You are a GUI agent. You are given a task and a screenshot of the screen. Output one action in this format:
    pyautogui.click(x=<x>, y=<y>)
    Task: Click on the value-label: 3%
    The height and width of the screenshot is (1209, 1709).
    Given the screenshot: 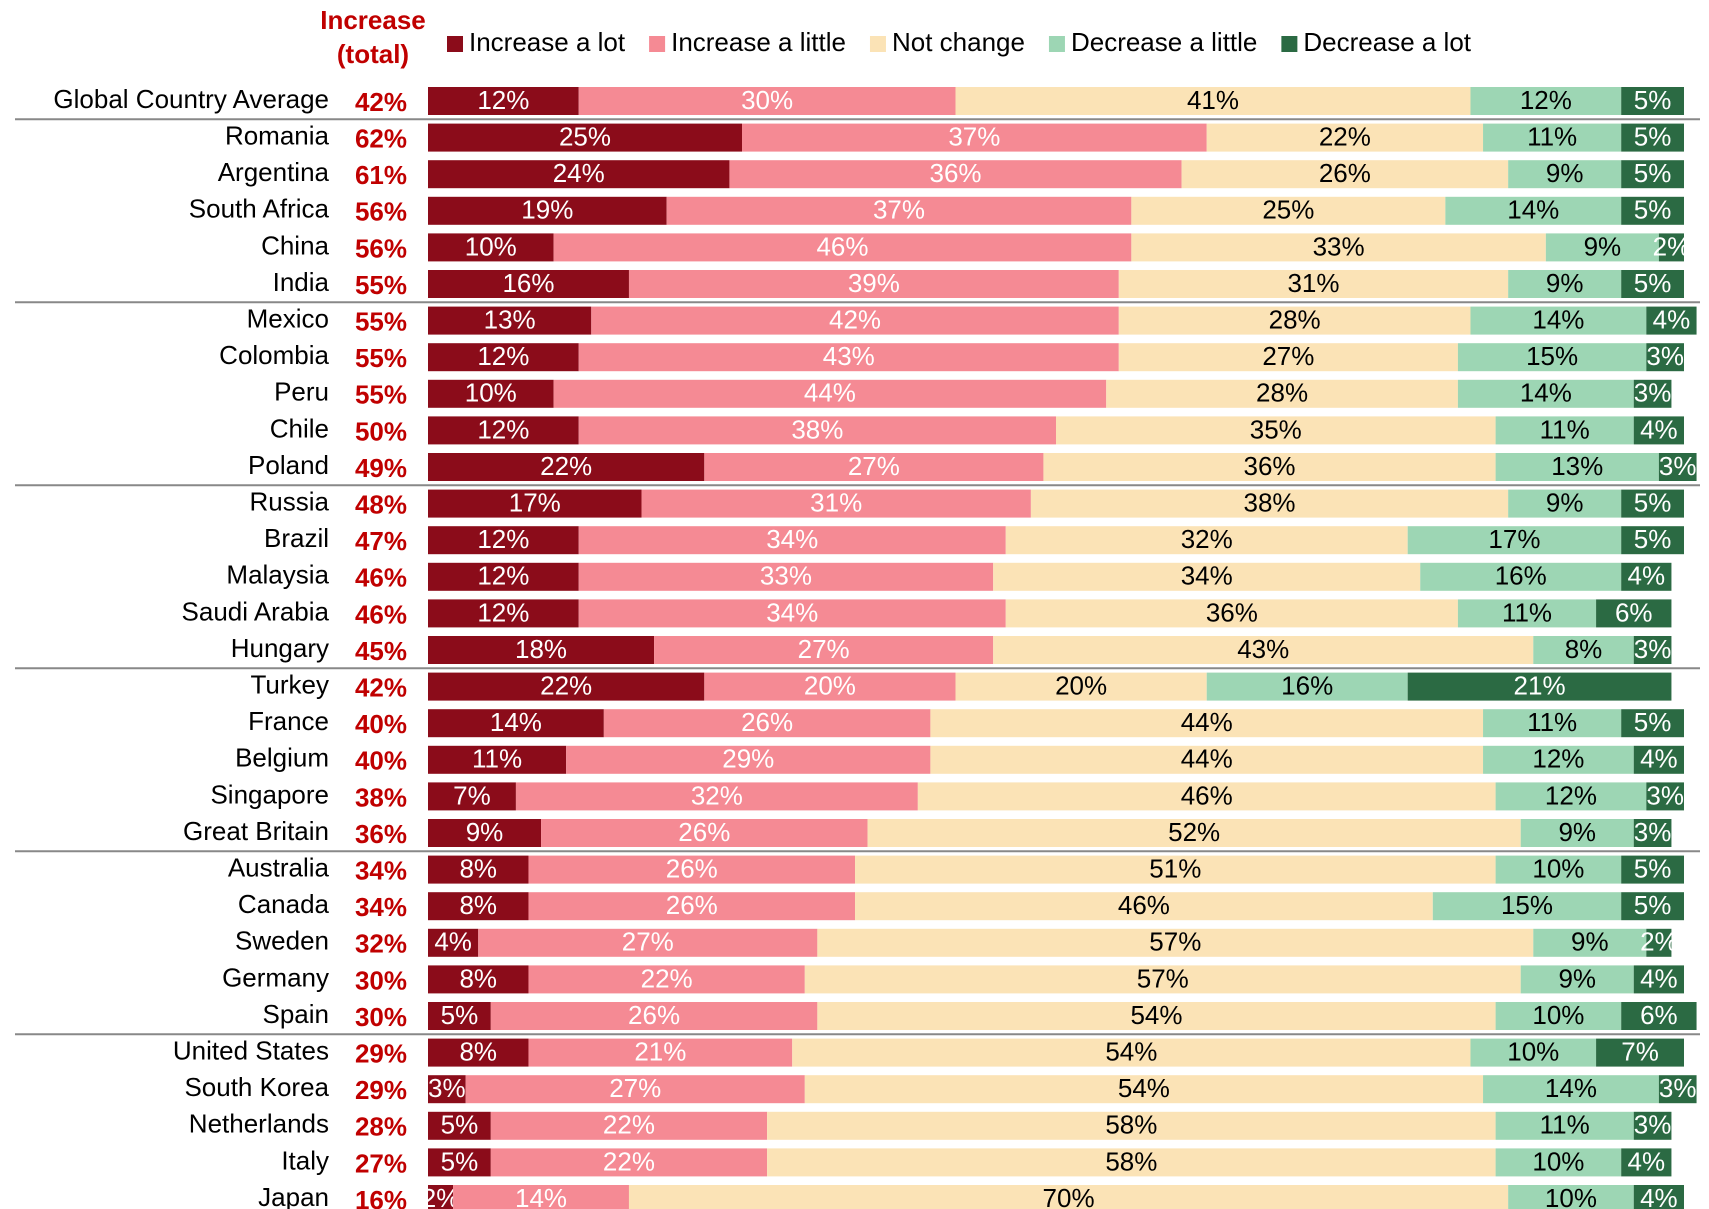 What is the action you would take?
    pyautogui.click(x=1665, y=356)
    